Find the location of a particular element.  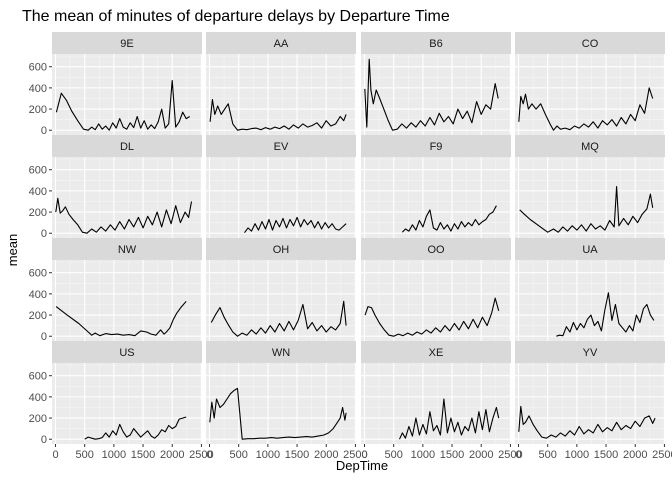

facet-f9: F9 is located at coordinates (436, 186).